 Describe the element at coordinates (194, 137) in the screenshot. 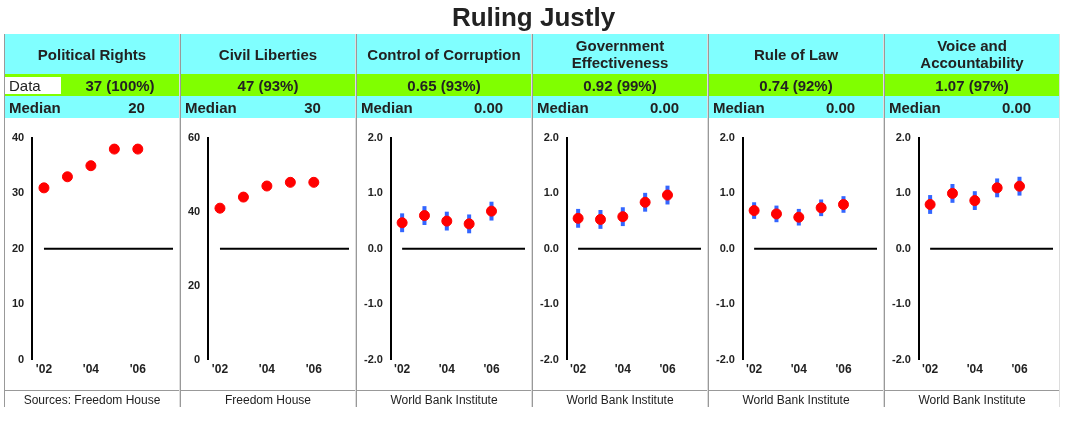

I see `y-tick-label: 60` at that location.